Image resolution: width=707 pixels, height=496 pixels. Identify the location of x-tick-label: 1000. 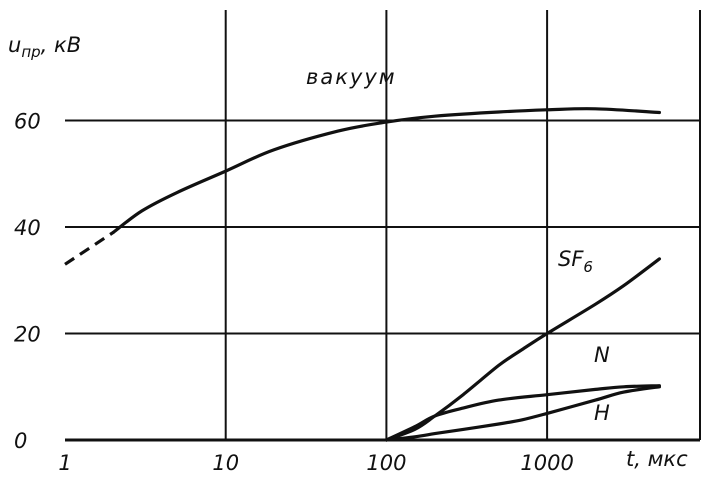
(546, 463).